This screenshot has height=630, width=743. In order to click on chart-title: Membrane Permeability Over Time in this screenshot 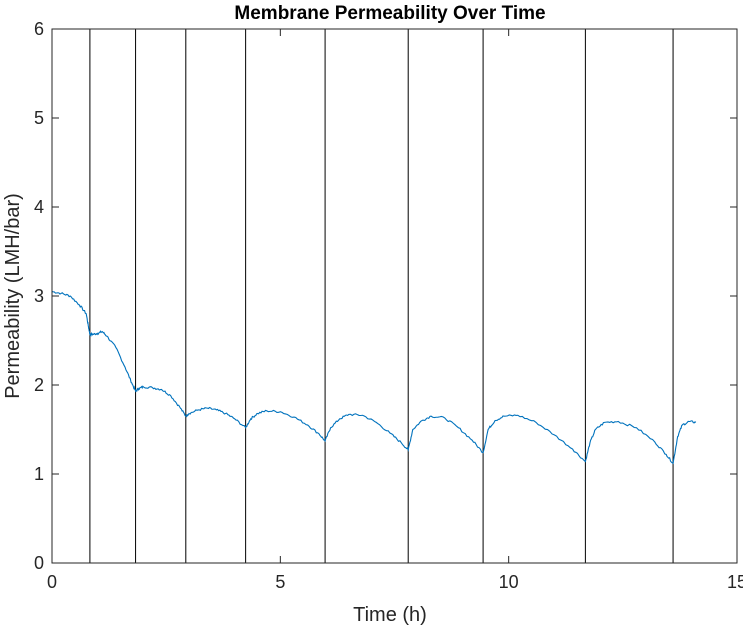, I will do `click(389, 13)`.